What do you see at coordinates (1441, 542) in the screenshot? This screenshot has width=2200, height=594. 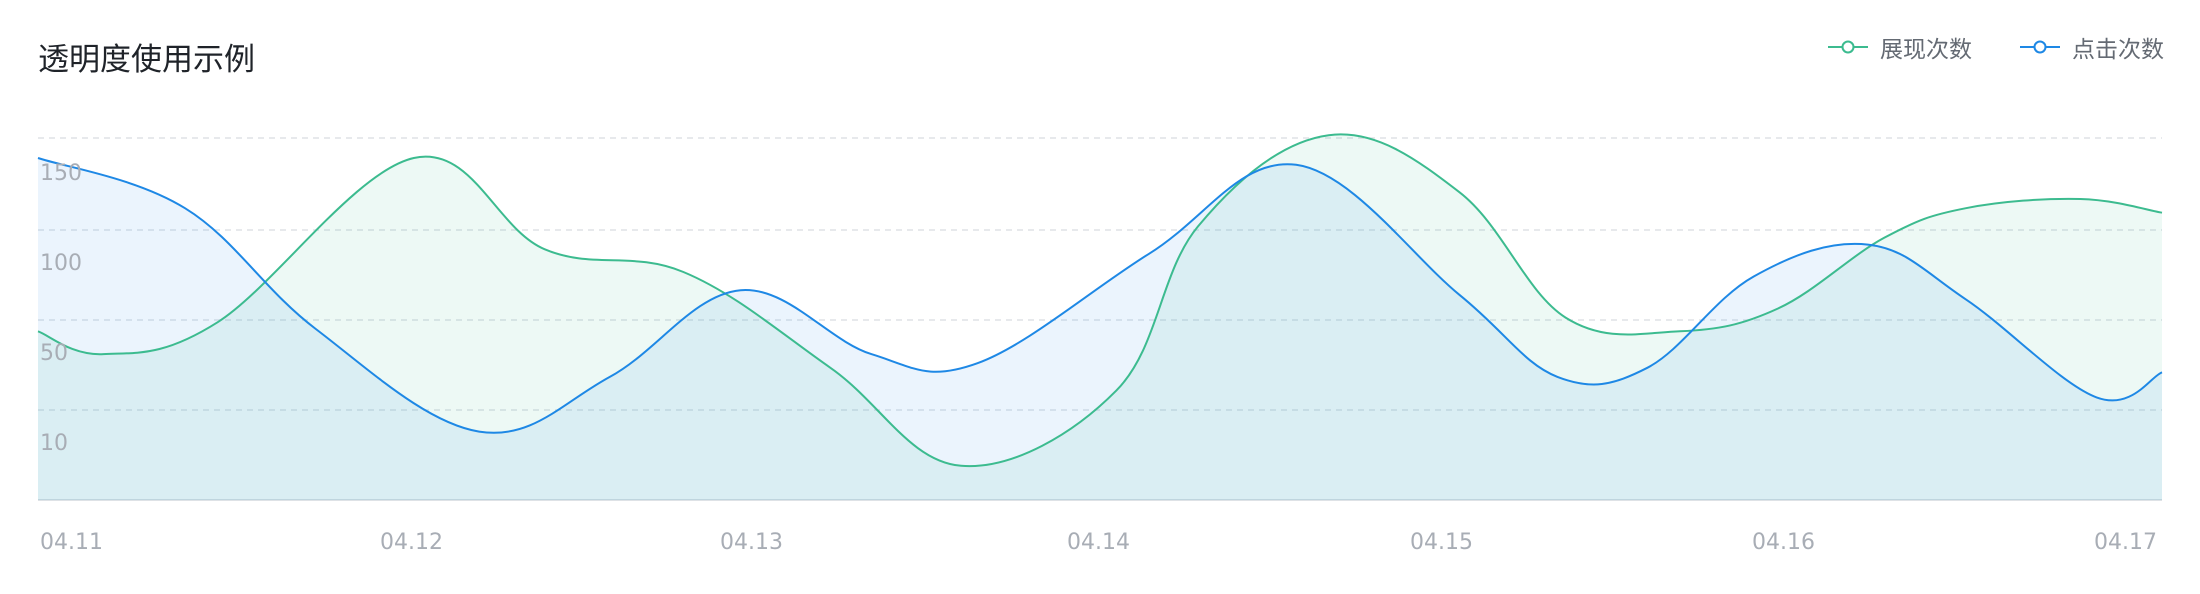 I see `x-tick-label: 04.15` at bounding box center [1441, 542].